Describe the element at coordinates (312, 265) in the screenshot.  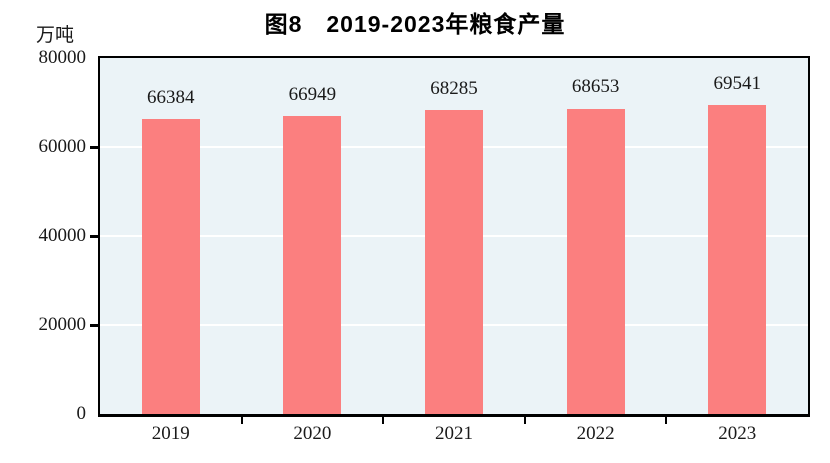
I see `bar-2020` at that location.